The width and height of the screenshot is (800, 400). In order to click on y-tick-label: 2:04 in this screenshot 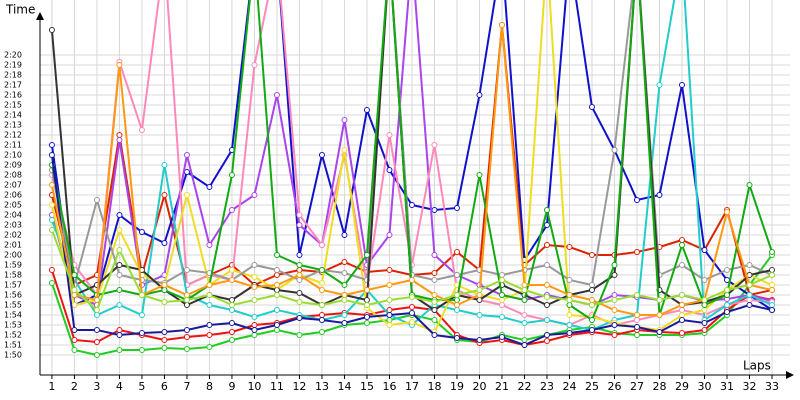, I will do `click(13, 215)`.